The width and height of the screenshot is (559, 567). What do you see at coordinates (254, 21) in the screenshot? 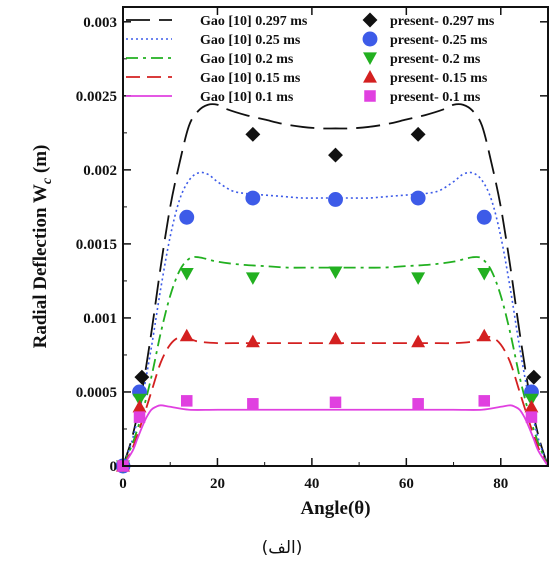
I see `legend-label: Gao [10] 0.297 ms` at bounding box center [254, 21].